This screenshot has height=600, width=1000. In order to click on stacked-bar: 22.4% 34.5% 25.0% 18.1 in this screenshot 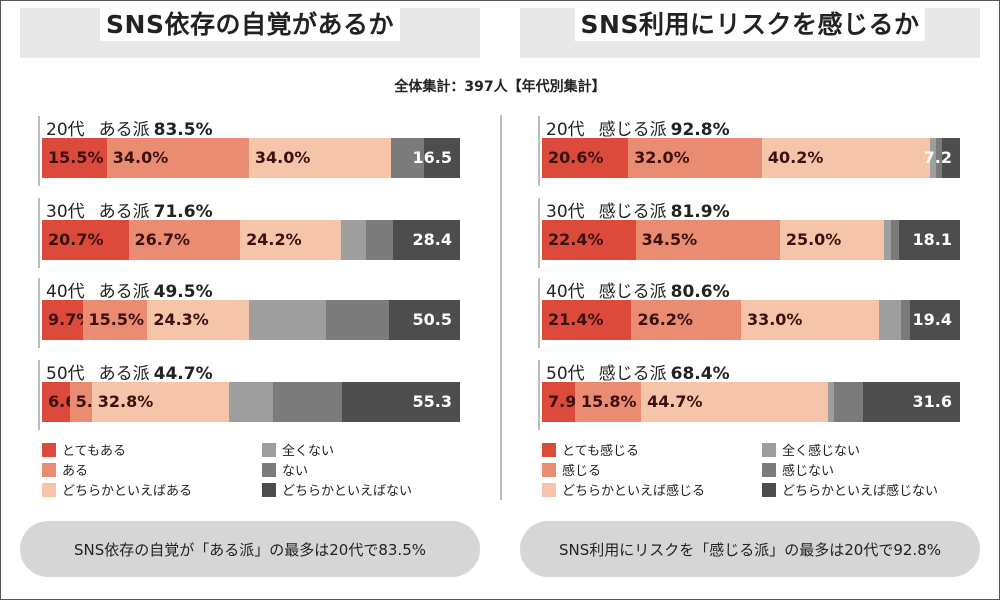, I will do `click(751, 240)`.